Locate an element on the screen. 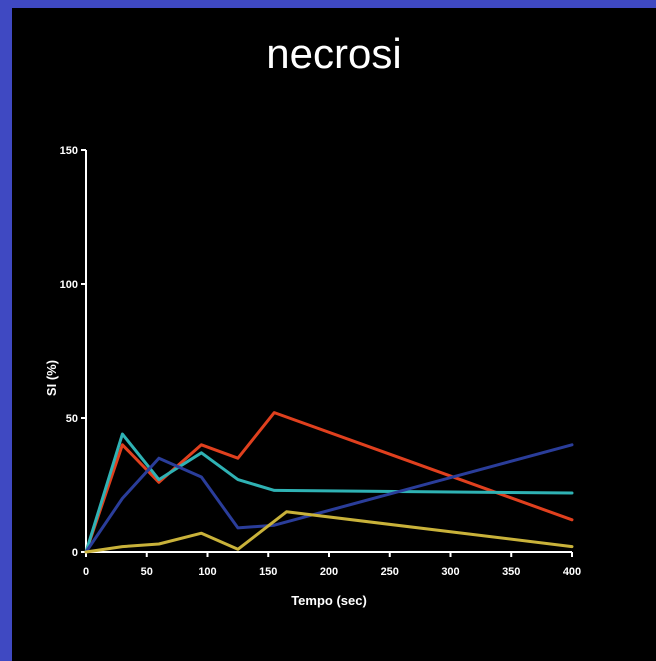 The image size is (656, 661). y-tick-label: 0 is located at coordinates (75, 553).